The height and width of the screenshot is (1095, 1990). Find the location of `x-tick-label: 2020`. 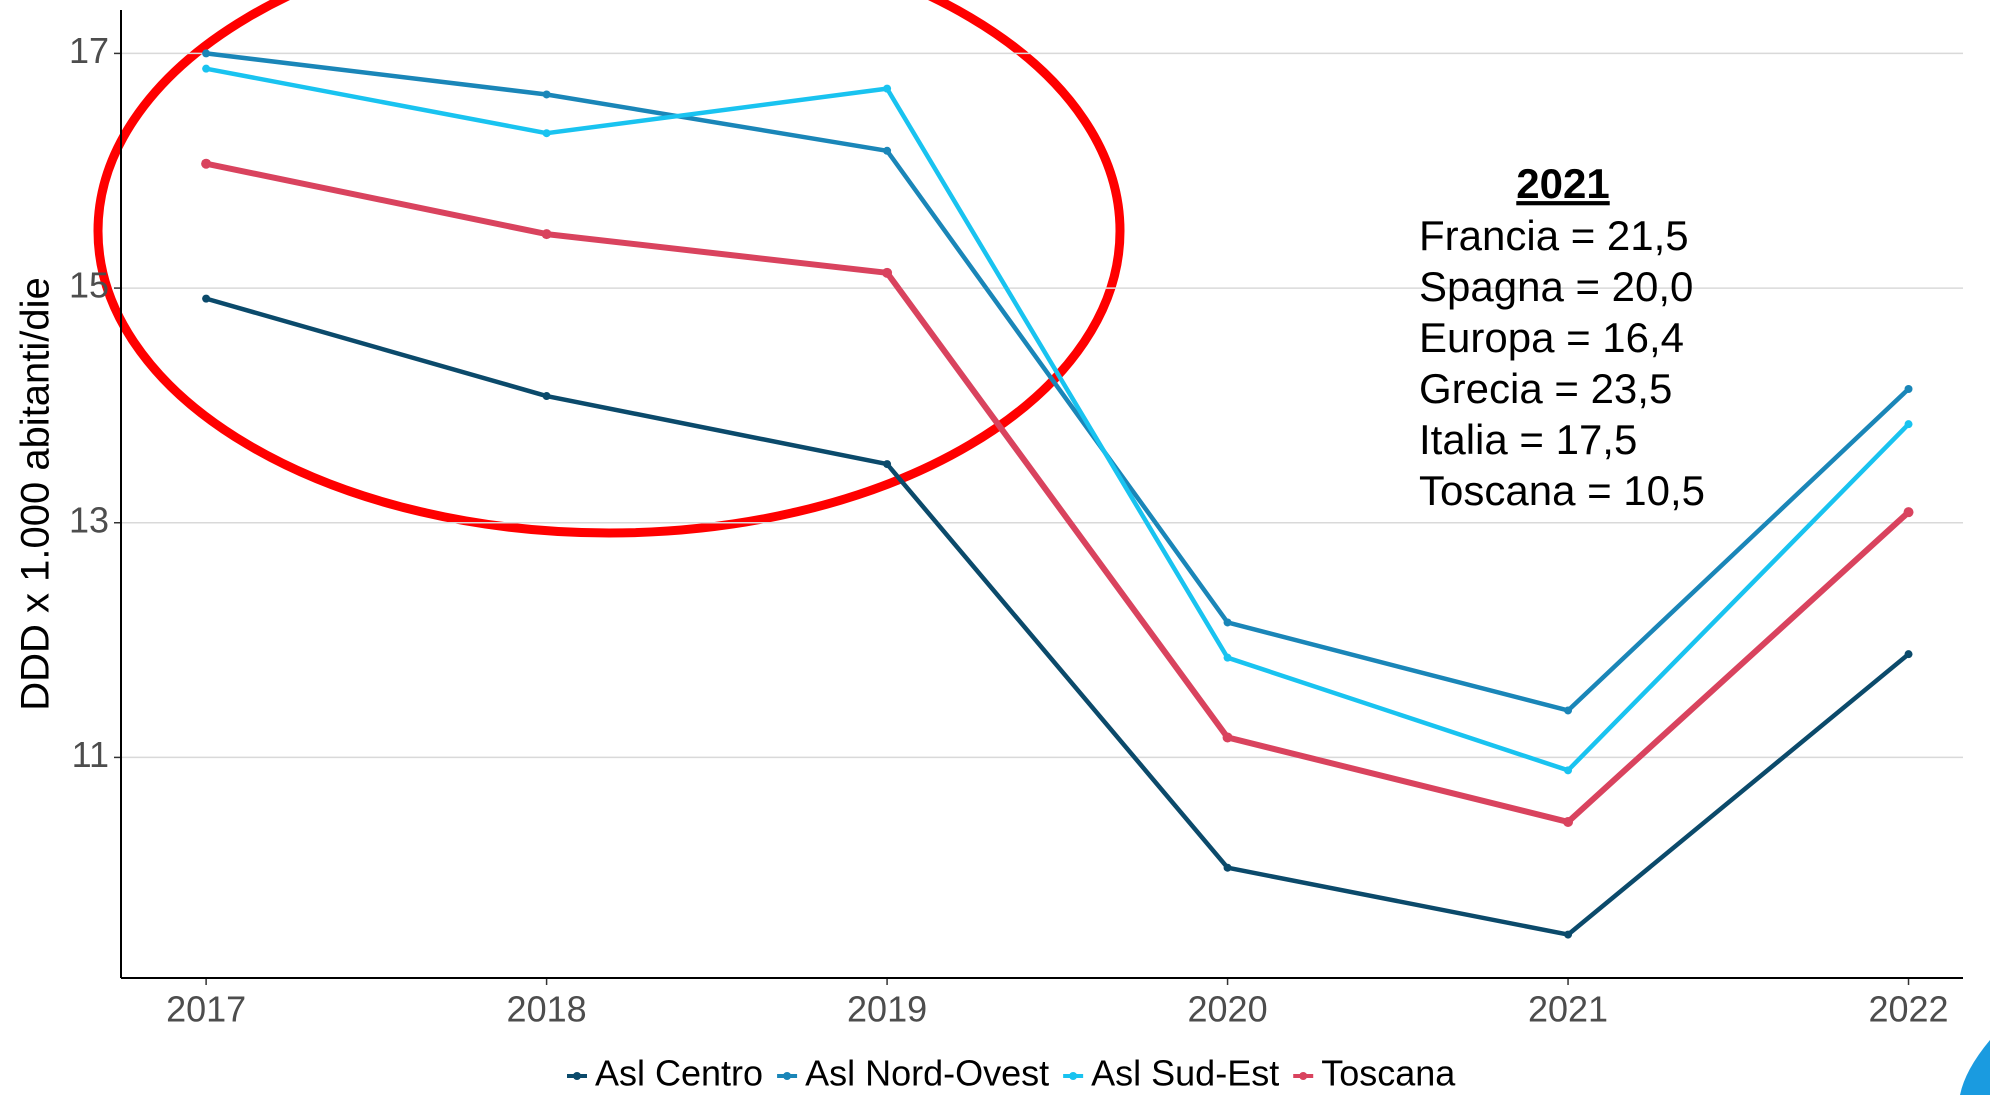

x-tick-label: 2020 is located at coordinates (1228, 1009).